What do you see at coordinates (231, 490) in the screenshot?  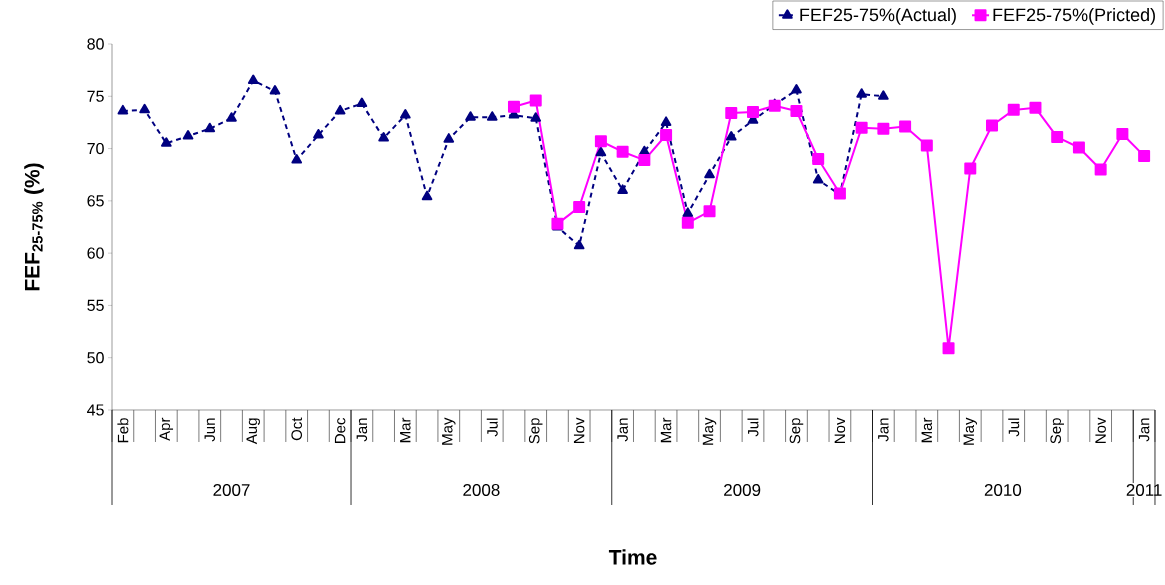 I see `text: 2007` at bounding box center [231, 490].